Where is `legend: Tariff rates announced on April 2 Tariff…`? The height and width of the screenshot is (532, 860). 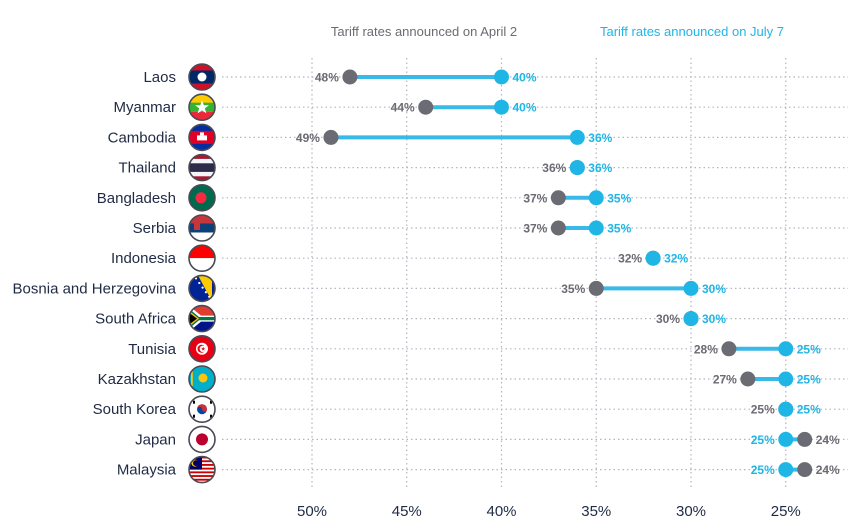
legend: Tariff rates announced on April 2 Tariff… is located at coordinates (557, 31).